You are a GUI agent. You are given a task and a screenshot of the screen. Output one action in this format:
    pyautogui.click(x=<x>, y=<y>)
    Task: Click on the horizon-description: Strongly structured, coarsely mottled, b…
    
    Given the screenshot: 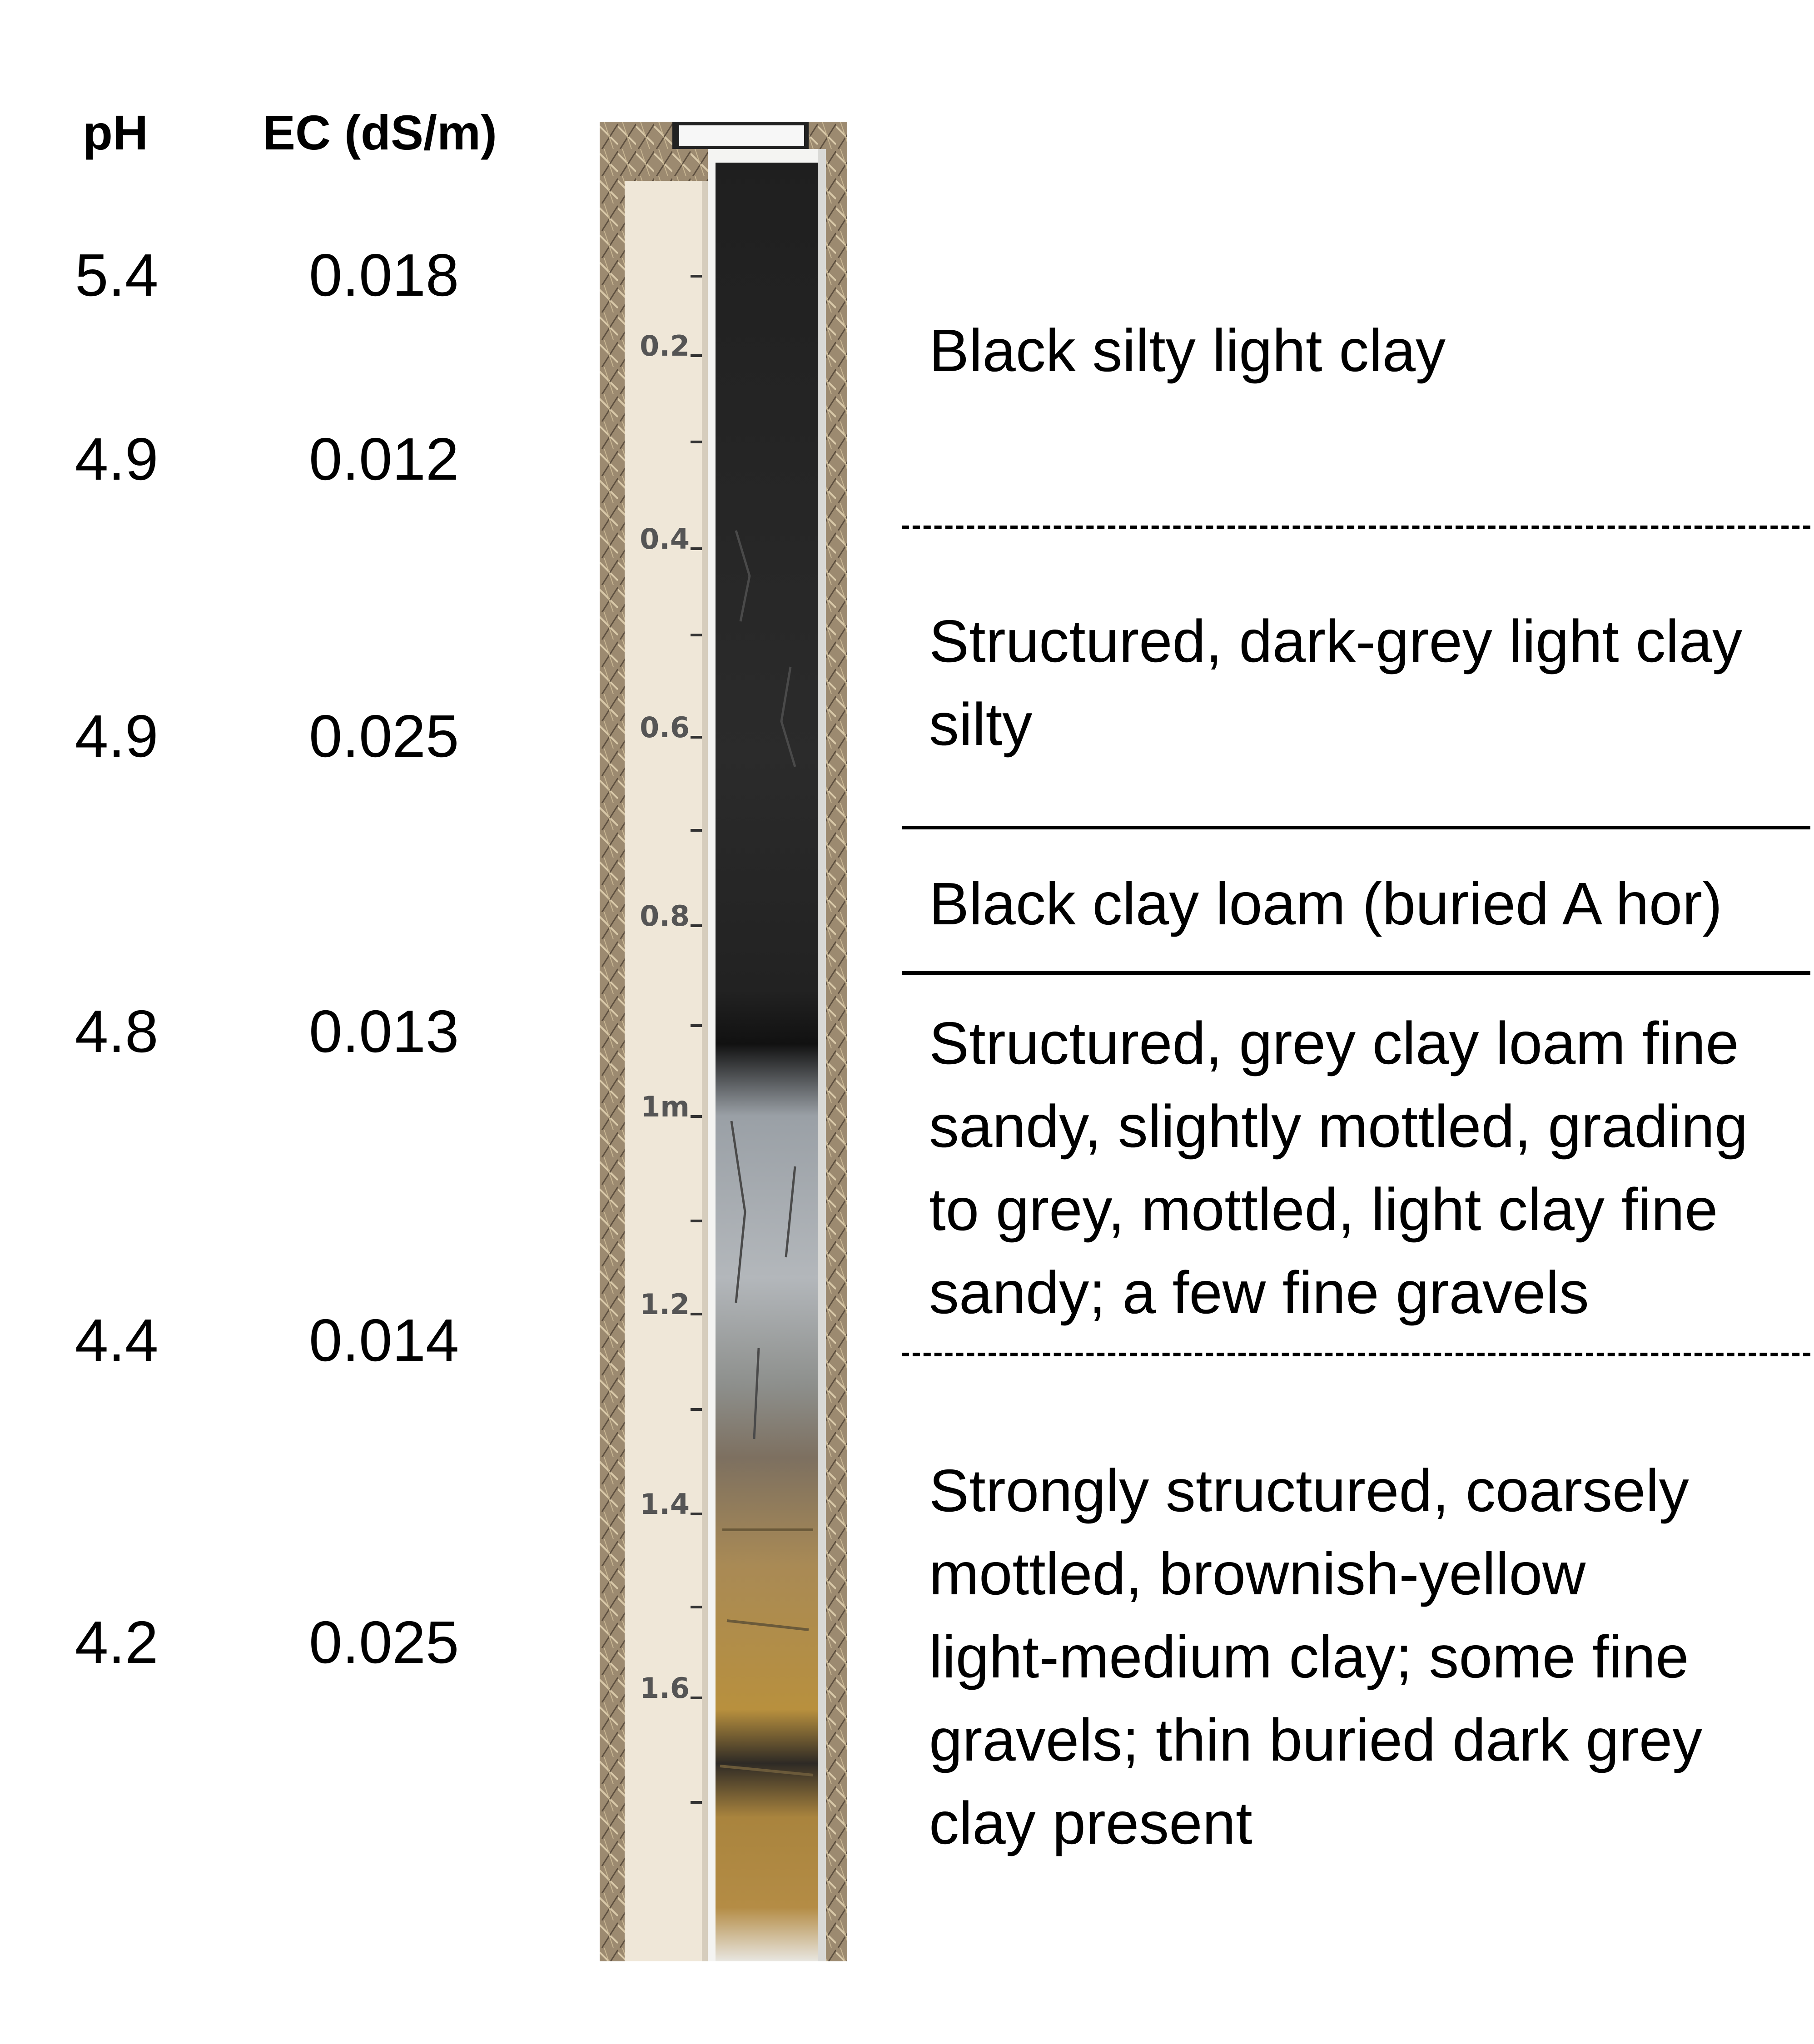 What is the action you would take?
    pyautogui.click(x=1369, y=1657)
    